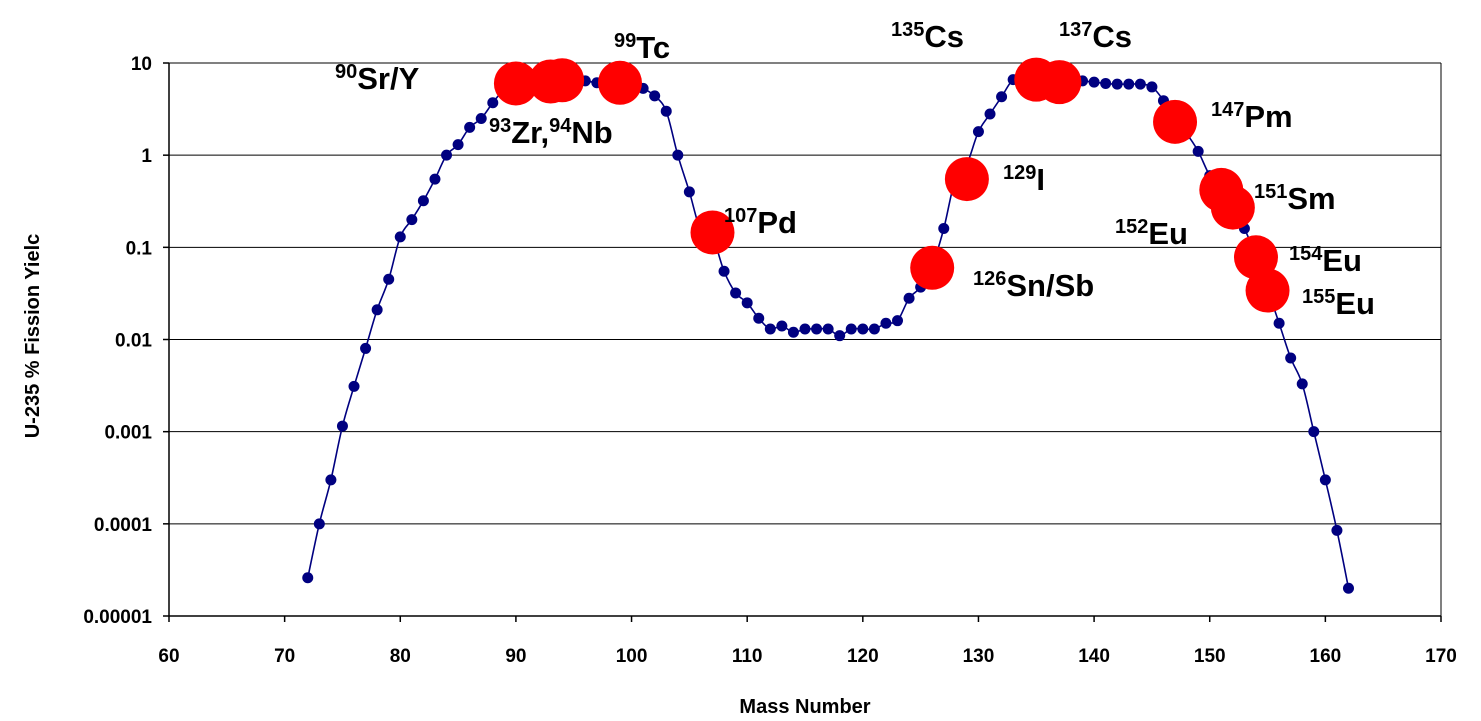 This screenshot has width=1481, height=721. Describe the element at coordinates (740, 216) in the screenshot. I see `isotope-mass-number: 107` at that location.